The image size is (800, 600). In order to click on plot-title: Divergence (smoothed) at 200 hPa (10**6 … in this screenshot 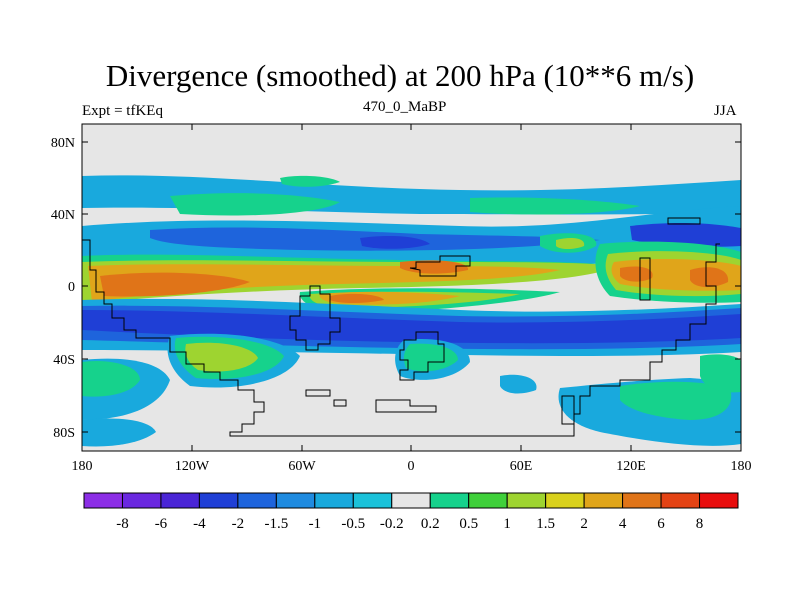, I will do `click(400, 75)`.